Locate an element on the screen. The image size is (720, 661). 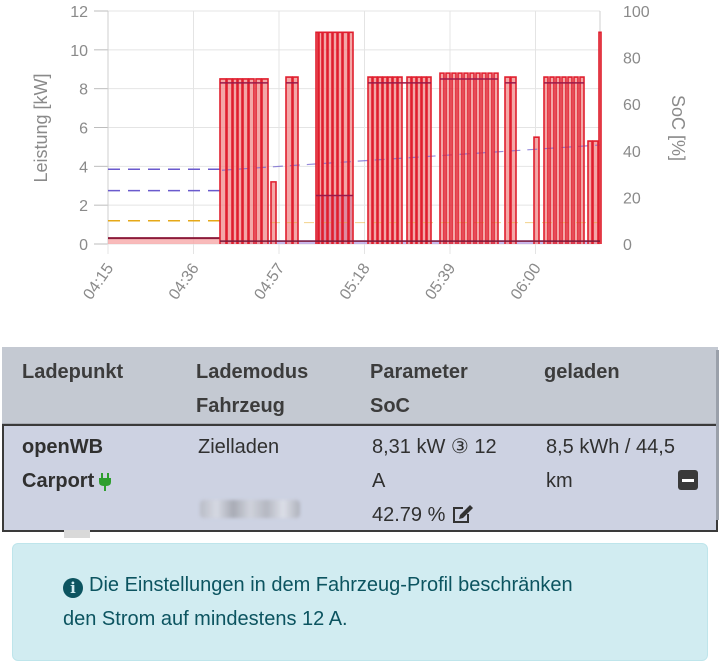
charged-amount: 8,5 kWh / 44,5 km is located at coordinates (610, 464).